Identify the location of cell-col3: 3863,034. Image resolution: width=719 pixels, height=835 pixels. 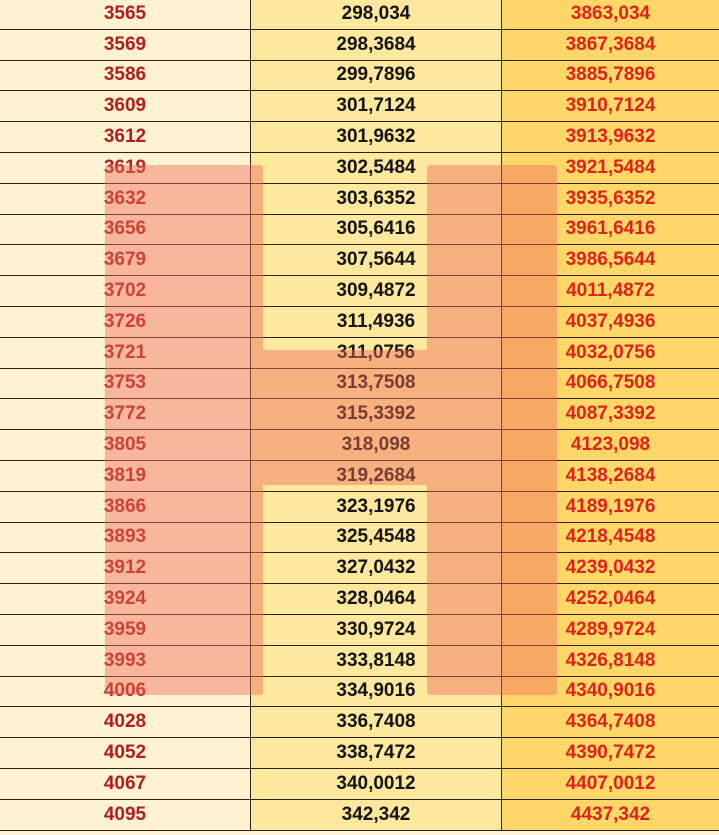
(610, 14).